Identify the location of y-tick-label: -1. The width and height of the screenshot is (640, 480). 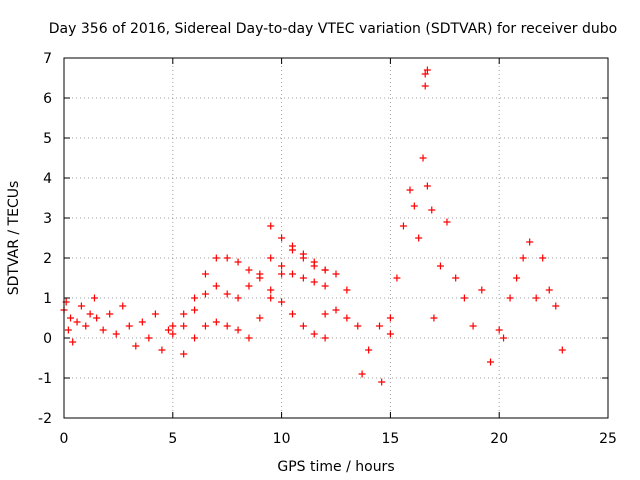
(45, 379).